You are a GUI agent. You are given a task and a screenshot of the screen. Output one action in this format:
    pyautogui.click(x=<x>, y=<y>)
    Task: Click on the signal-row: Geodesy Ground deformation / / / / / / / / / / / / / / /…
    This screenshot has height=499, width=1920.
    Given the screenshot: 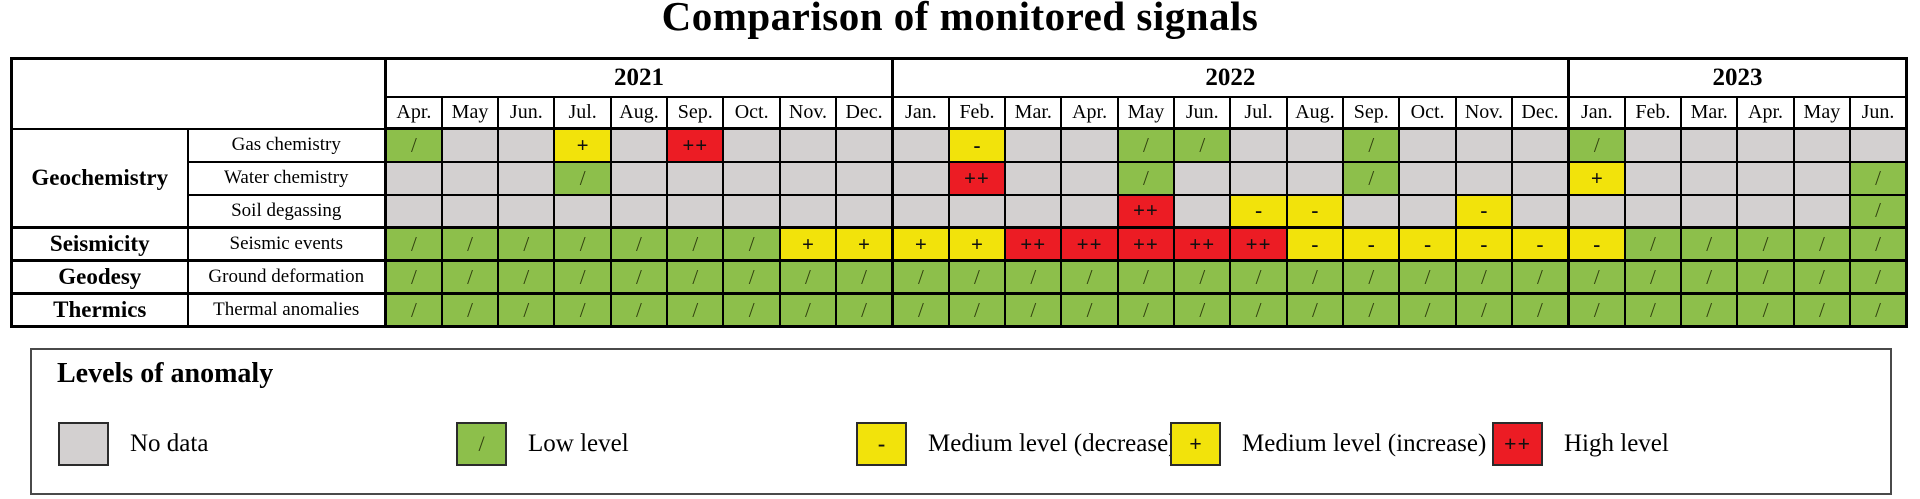 What is the action you would take?
    pyautogui.click(x=959, y=277)
    